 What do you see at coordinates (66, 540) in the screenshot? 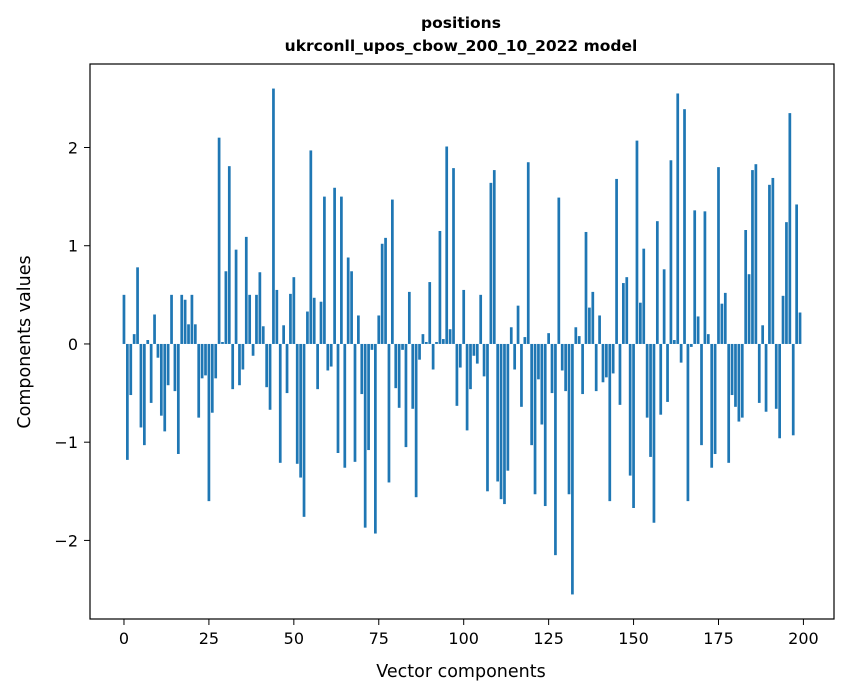
I see `y-tick-label: −2` at bounding box center [66, 540].